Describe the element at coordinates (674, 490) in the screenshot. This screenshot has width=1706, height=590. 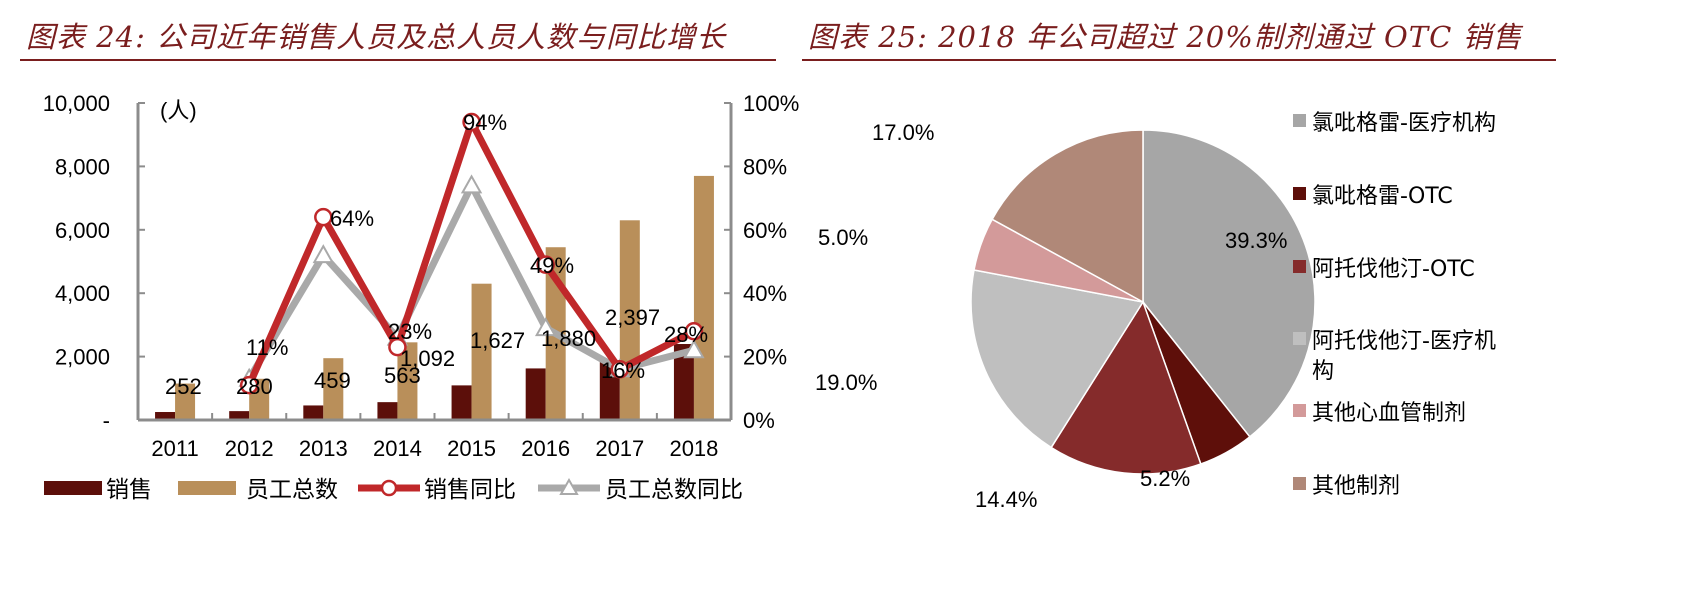
I see `legend-total-yoy-label: 员工总数同比` at that location.